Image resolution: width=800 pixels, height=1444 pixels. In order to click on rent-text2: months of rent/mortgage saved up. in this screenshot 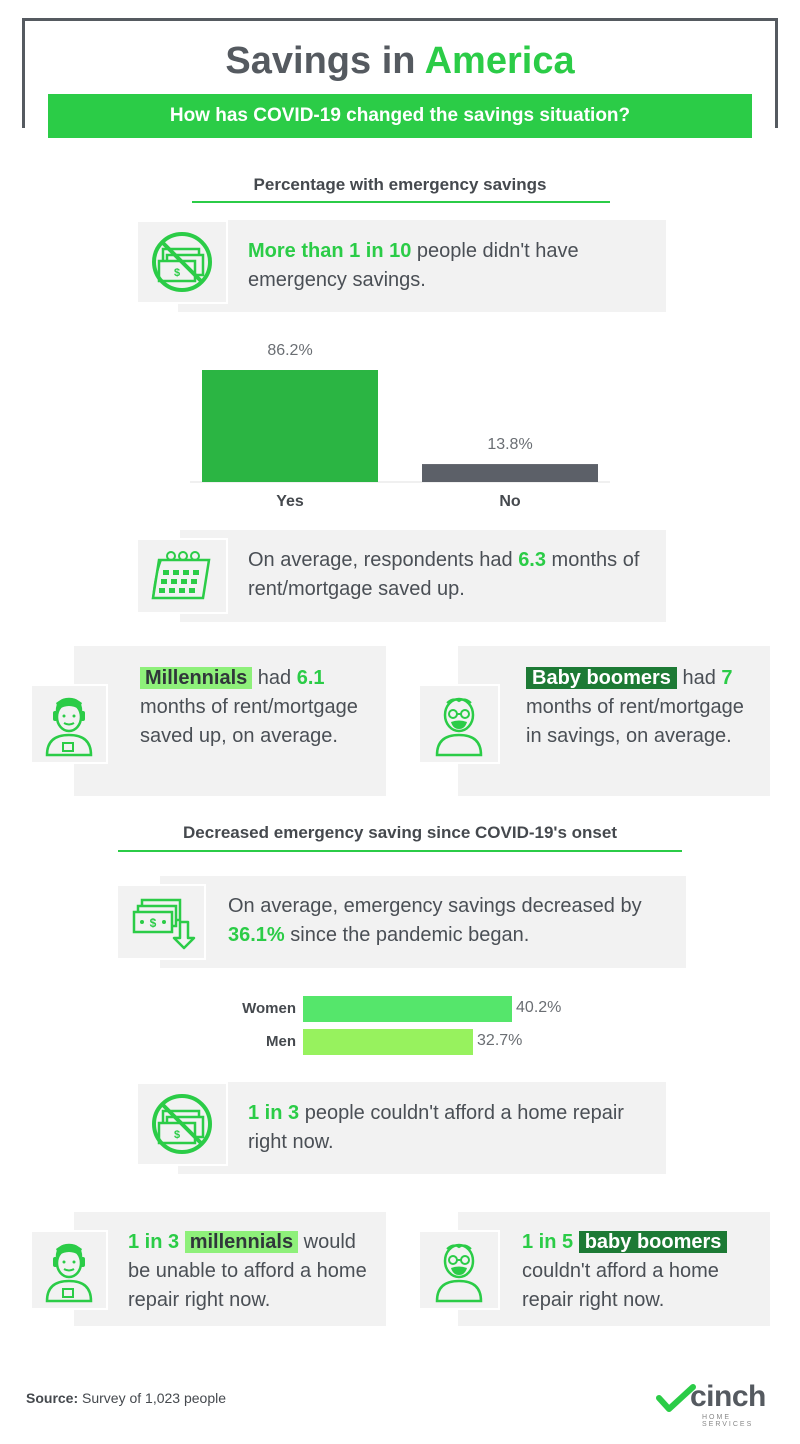, I will do `click(444, 574)`.